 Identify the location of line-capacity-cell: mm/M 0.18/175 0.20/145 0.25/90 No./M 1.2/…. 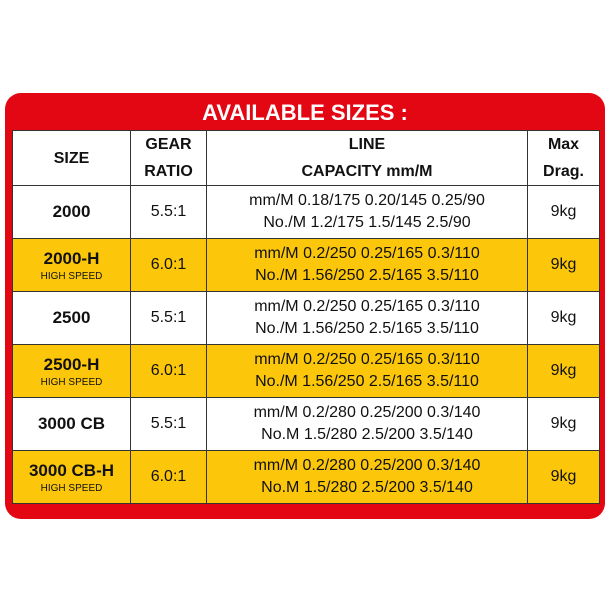
(367, 212).